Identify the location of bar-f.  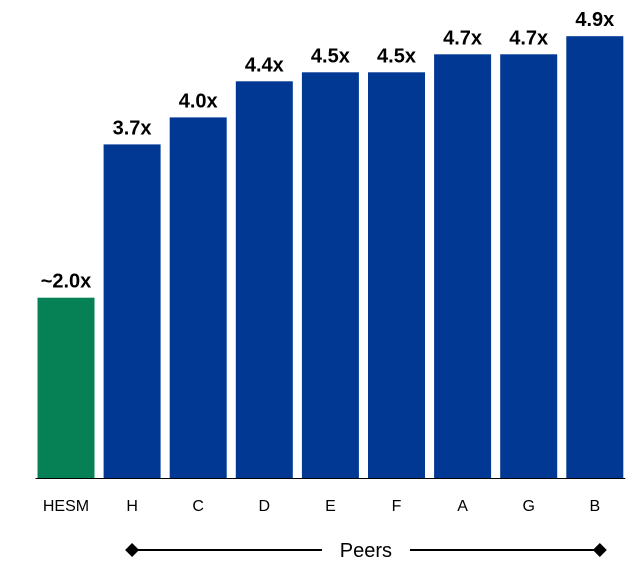
(396, 275).